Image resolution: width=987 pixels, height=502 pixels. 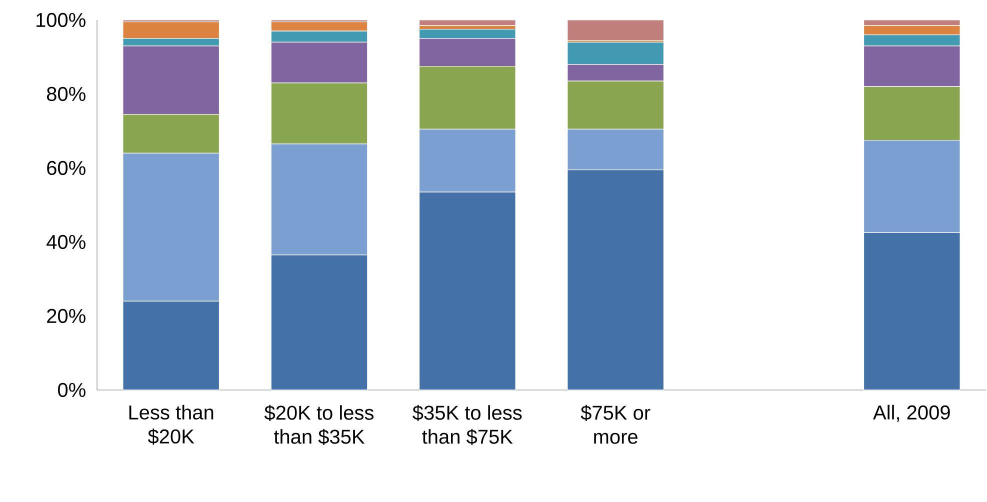 I want to click on y-tick-label: 100%, so click(x=61, y=20).